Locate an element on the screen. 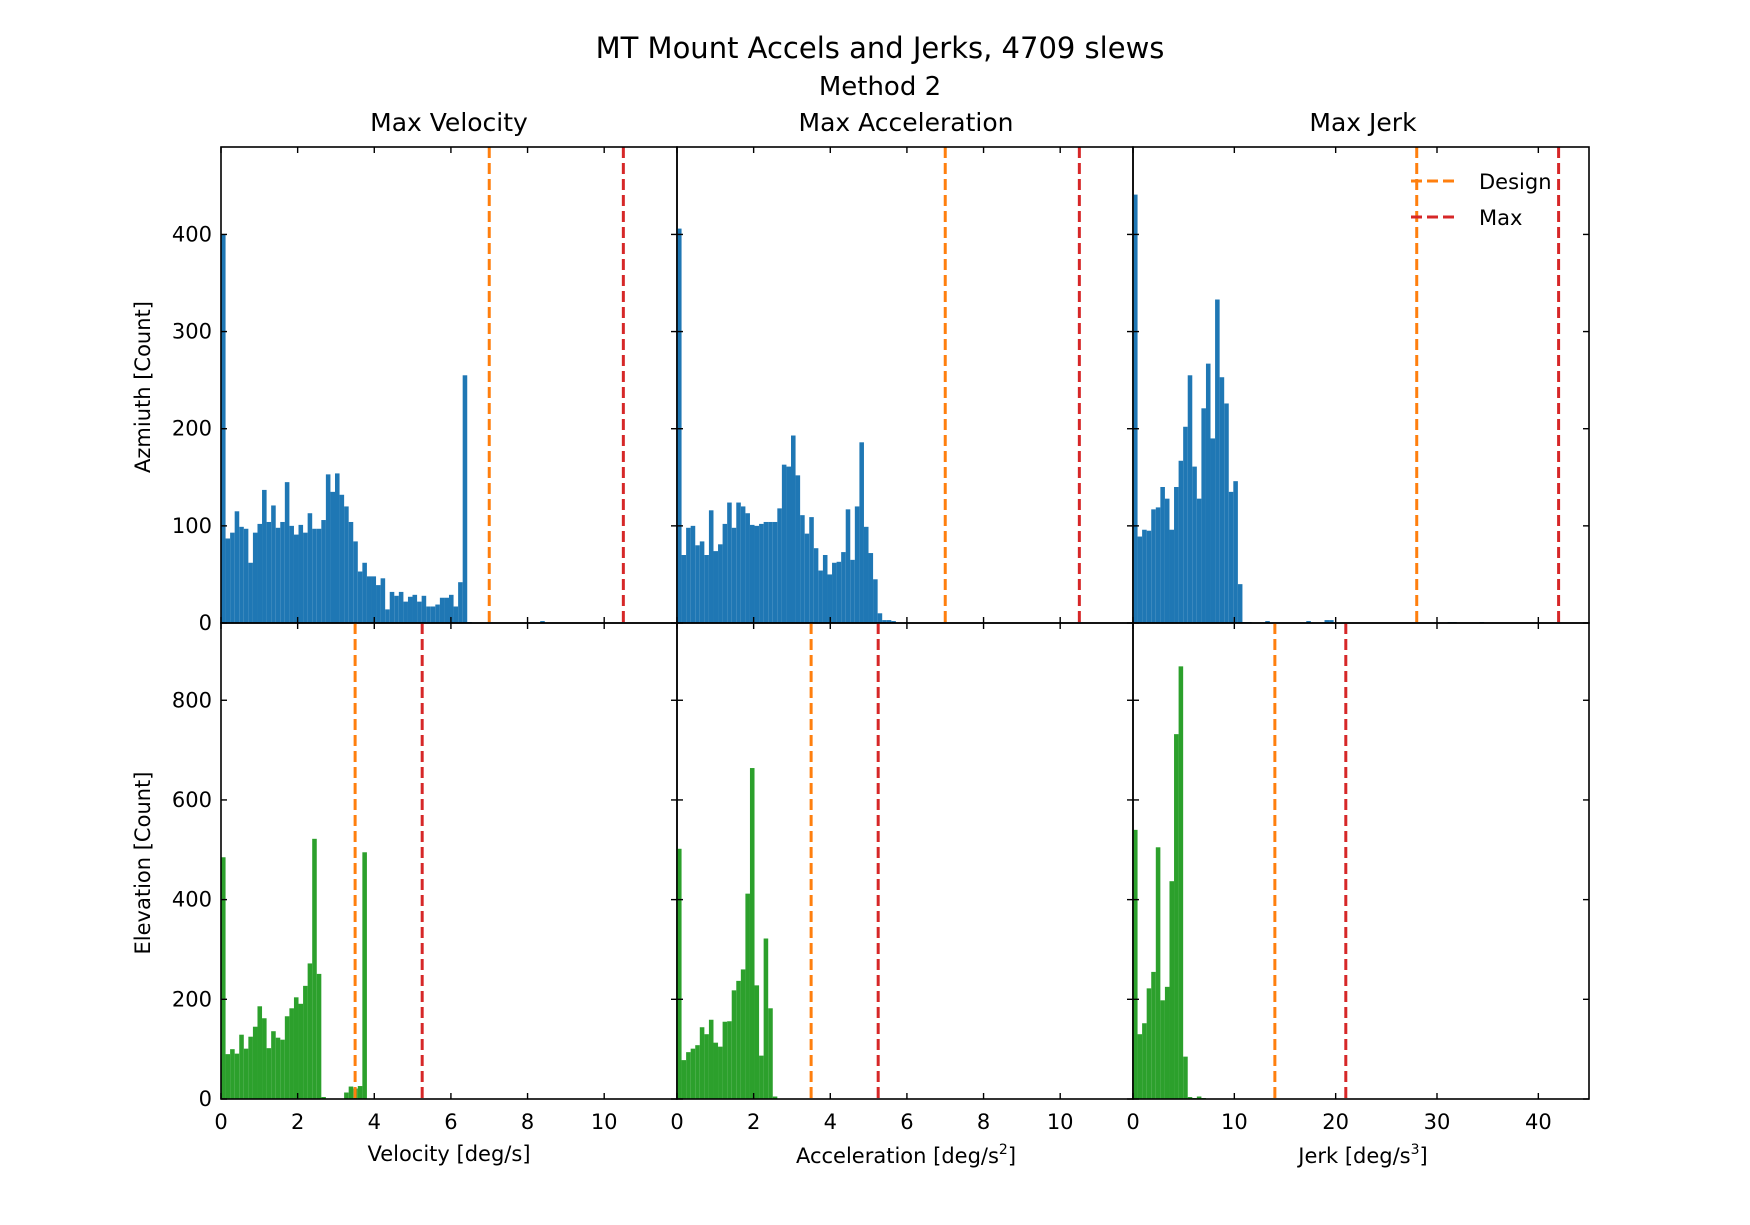 The image size is (1750, 1225). x-axis-label-jerk: Jerk [deg/s3] is located at coordinates (1362, 1155).